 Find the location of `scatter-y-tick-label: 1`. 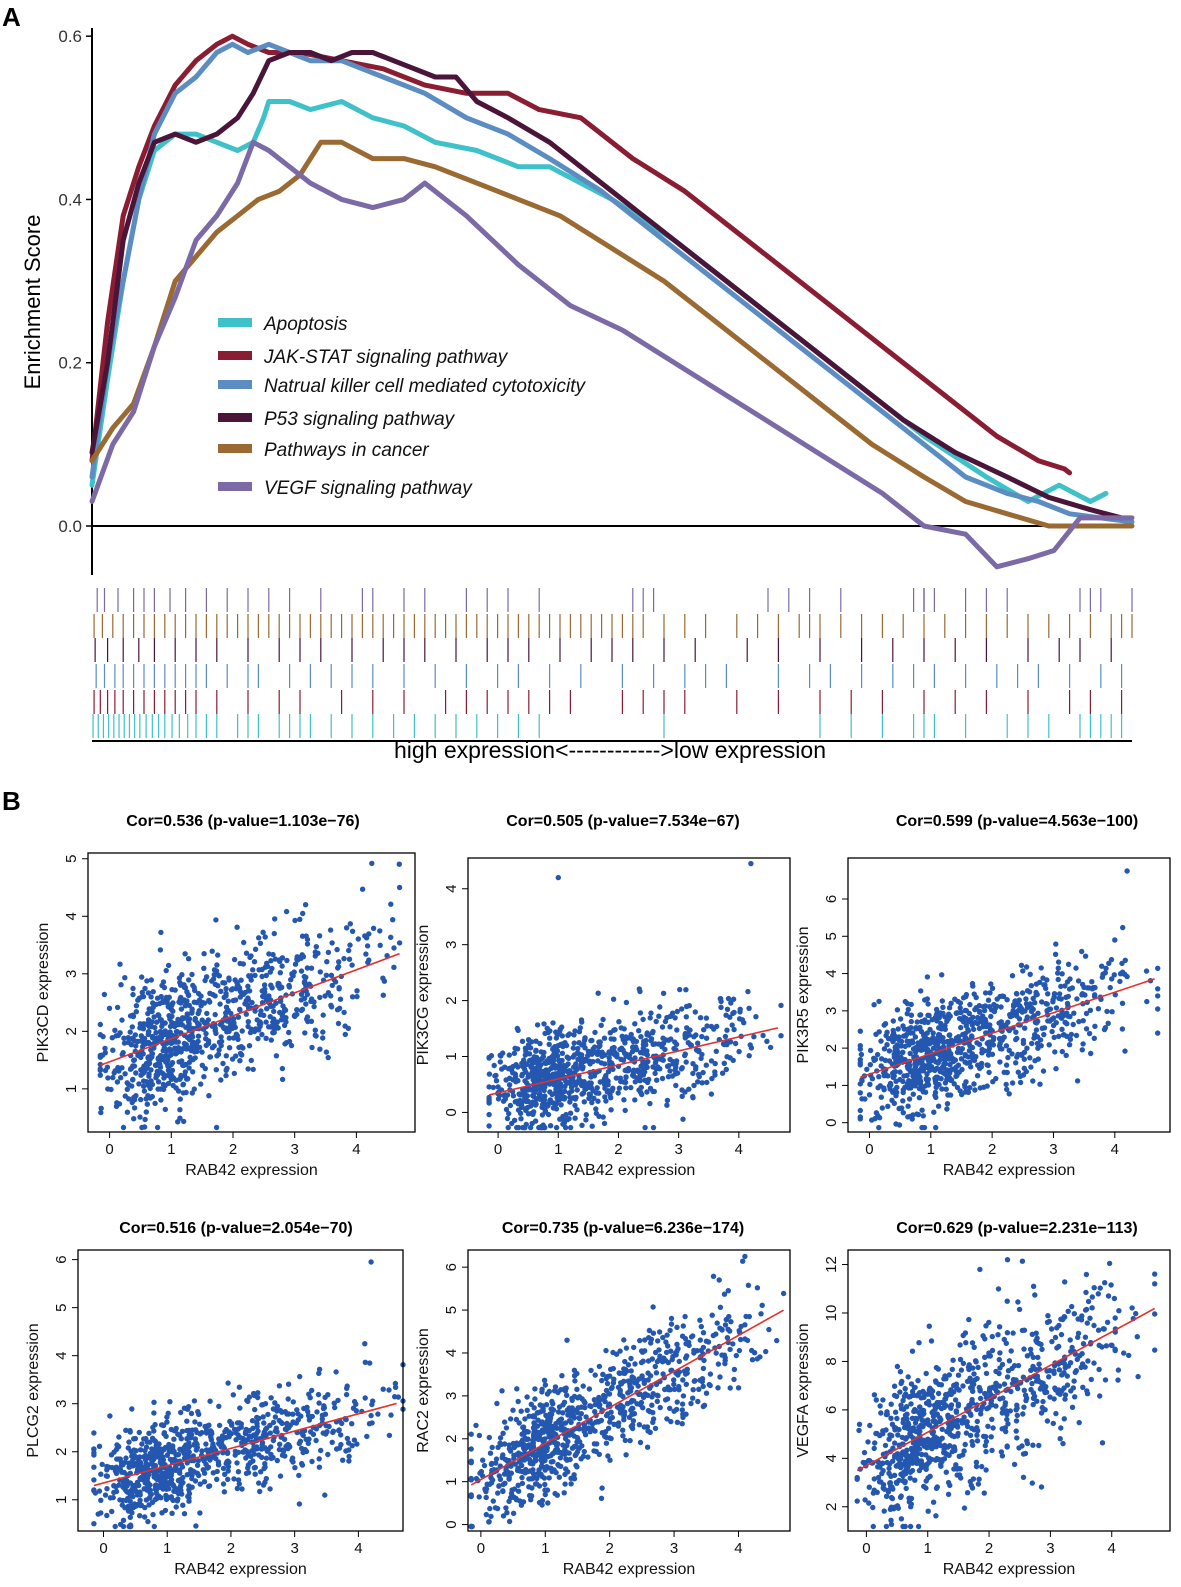

scatter-y-tick-label: 1 is located at coordinates (71, 1089).